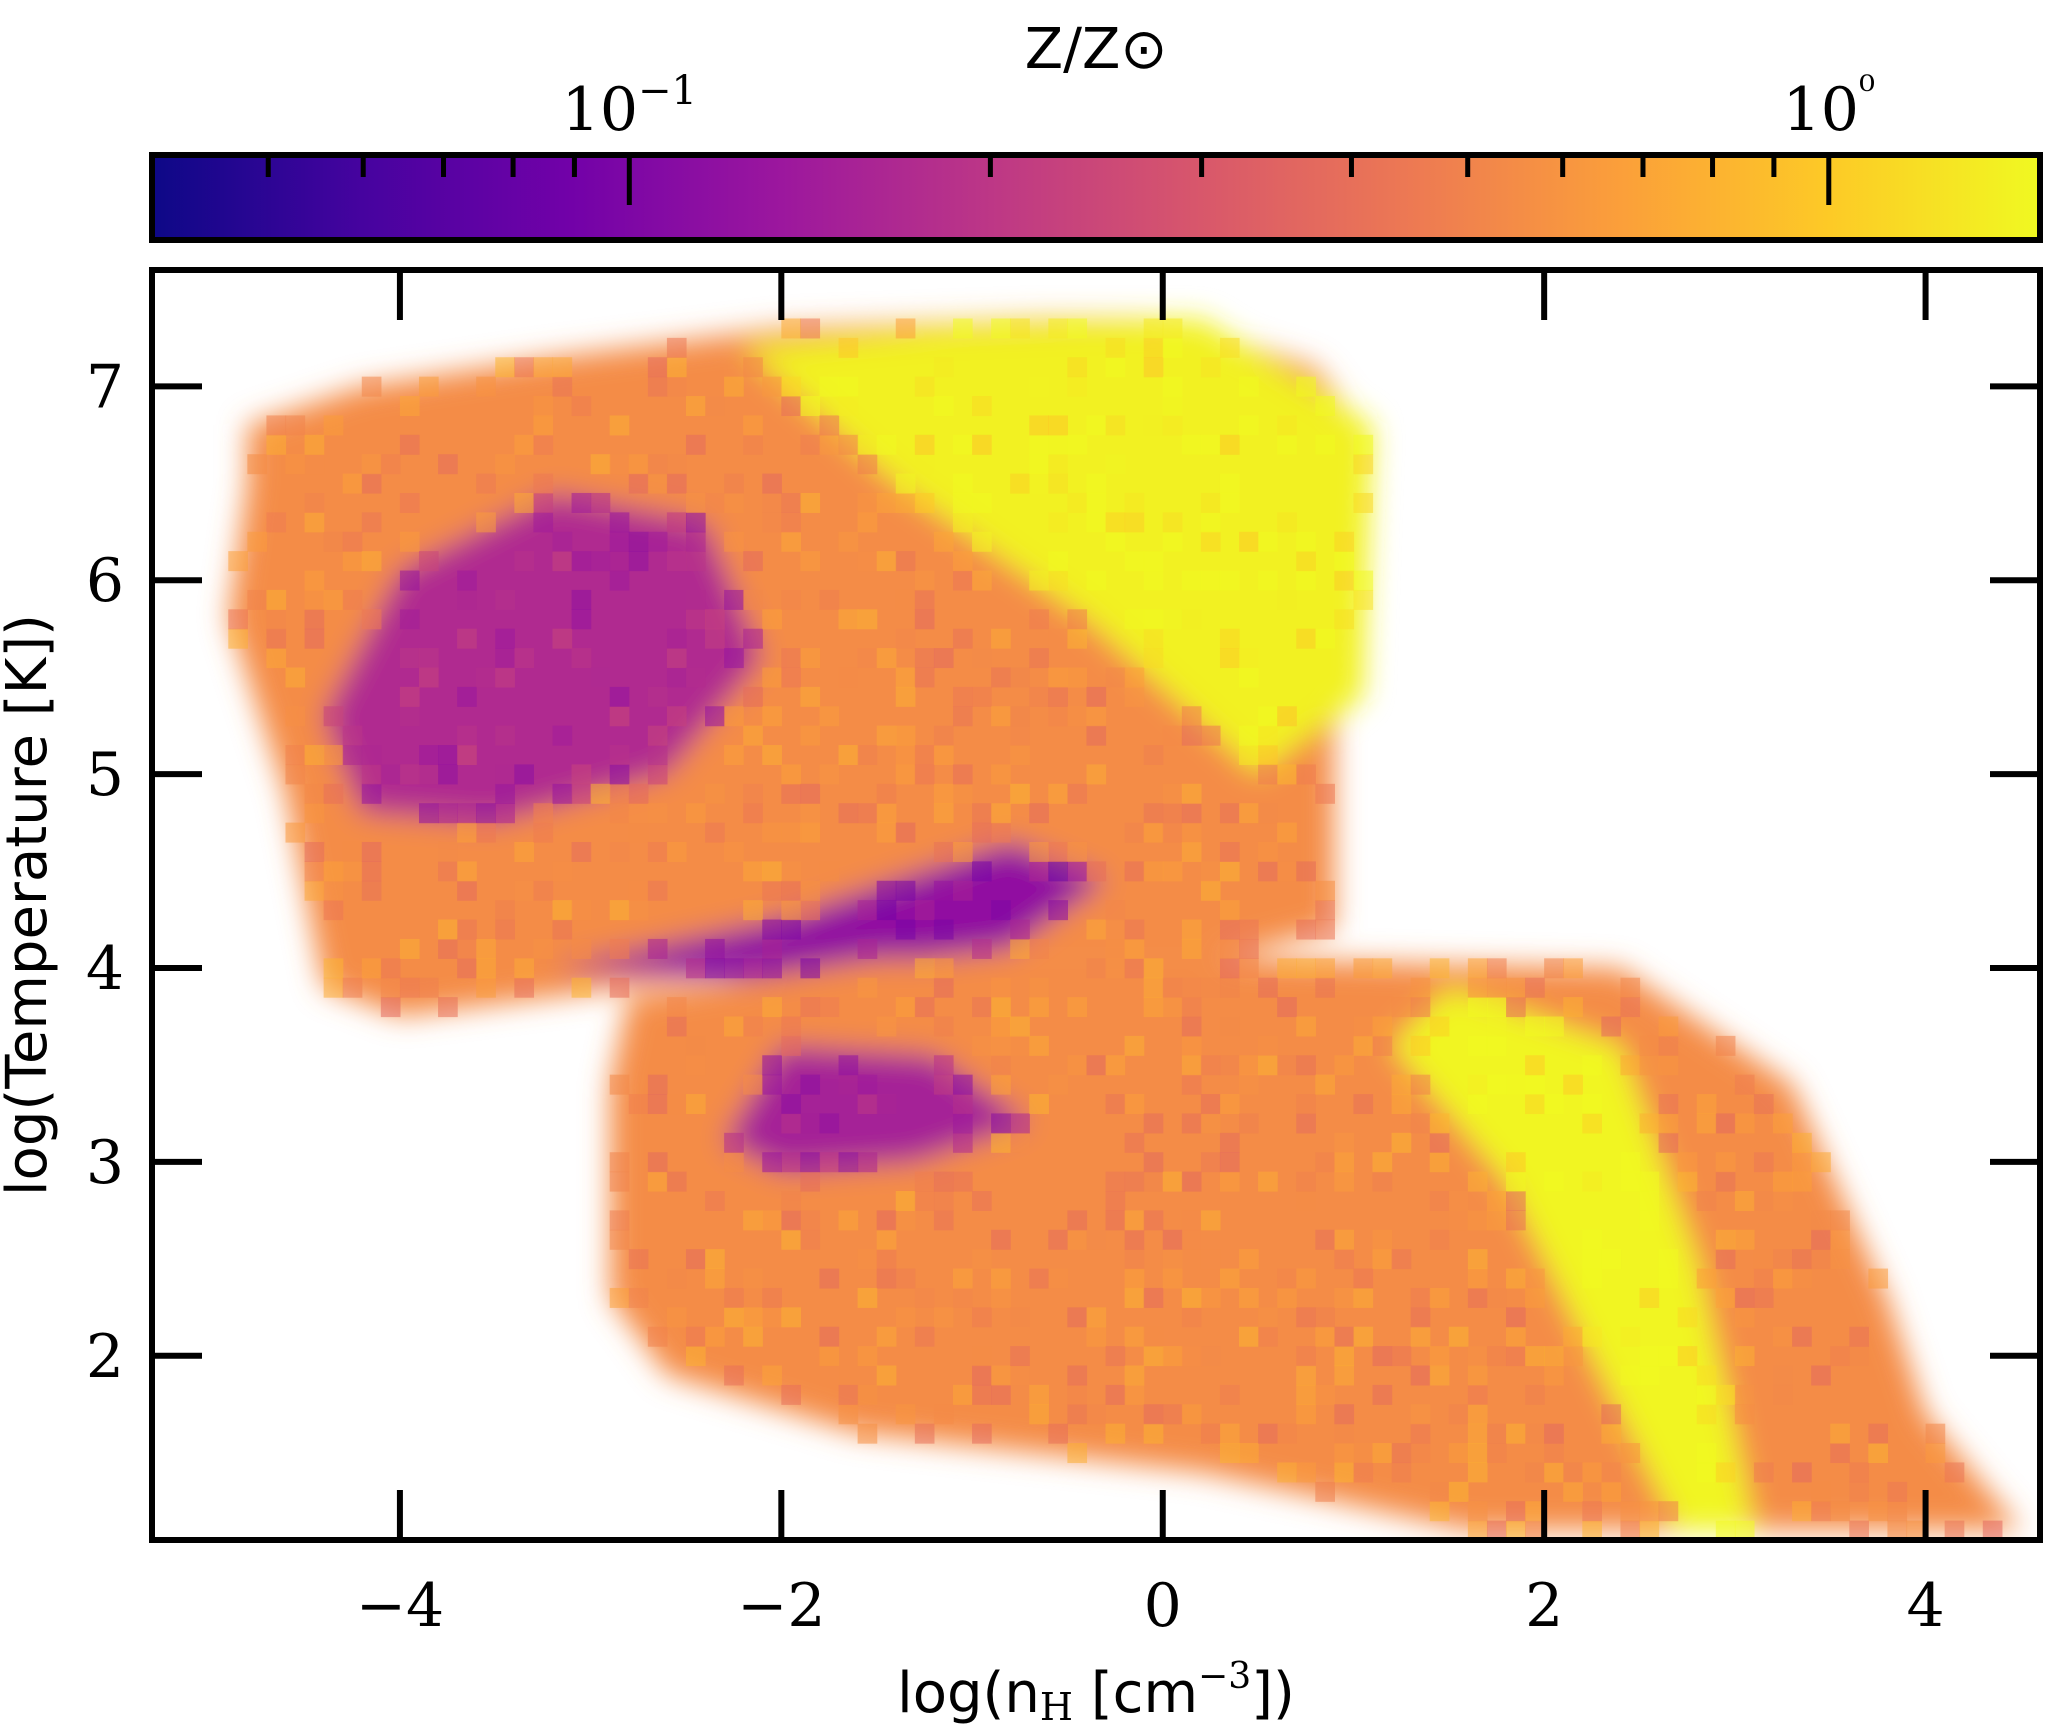 Image resolution: width=2046 pixels, height=1730 pixels. What do you see at coordinates (1925, 1606) in the screenshot?
I see `x-tick-label: 4` at bounding box center [1925, 1606].